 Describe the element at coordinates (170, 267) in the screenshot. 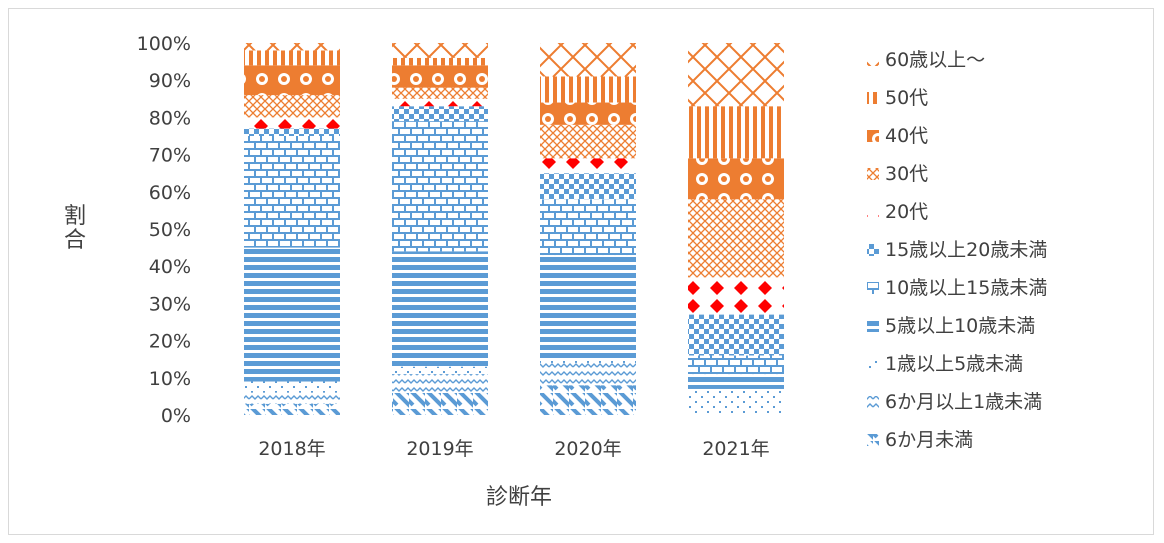

I see `y-tick-label: 40%` at that location.